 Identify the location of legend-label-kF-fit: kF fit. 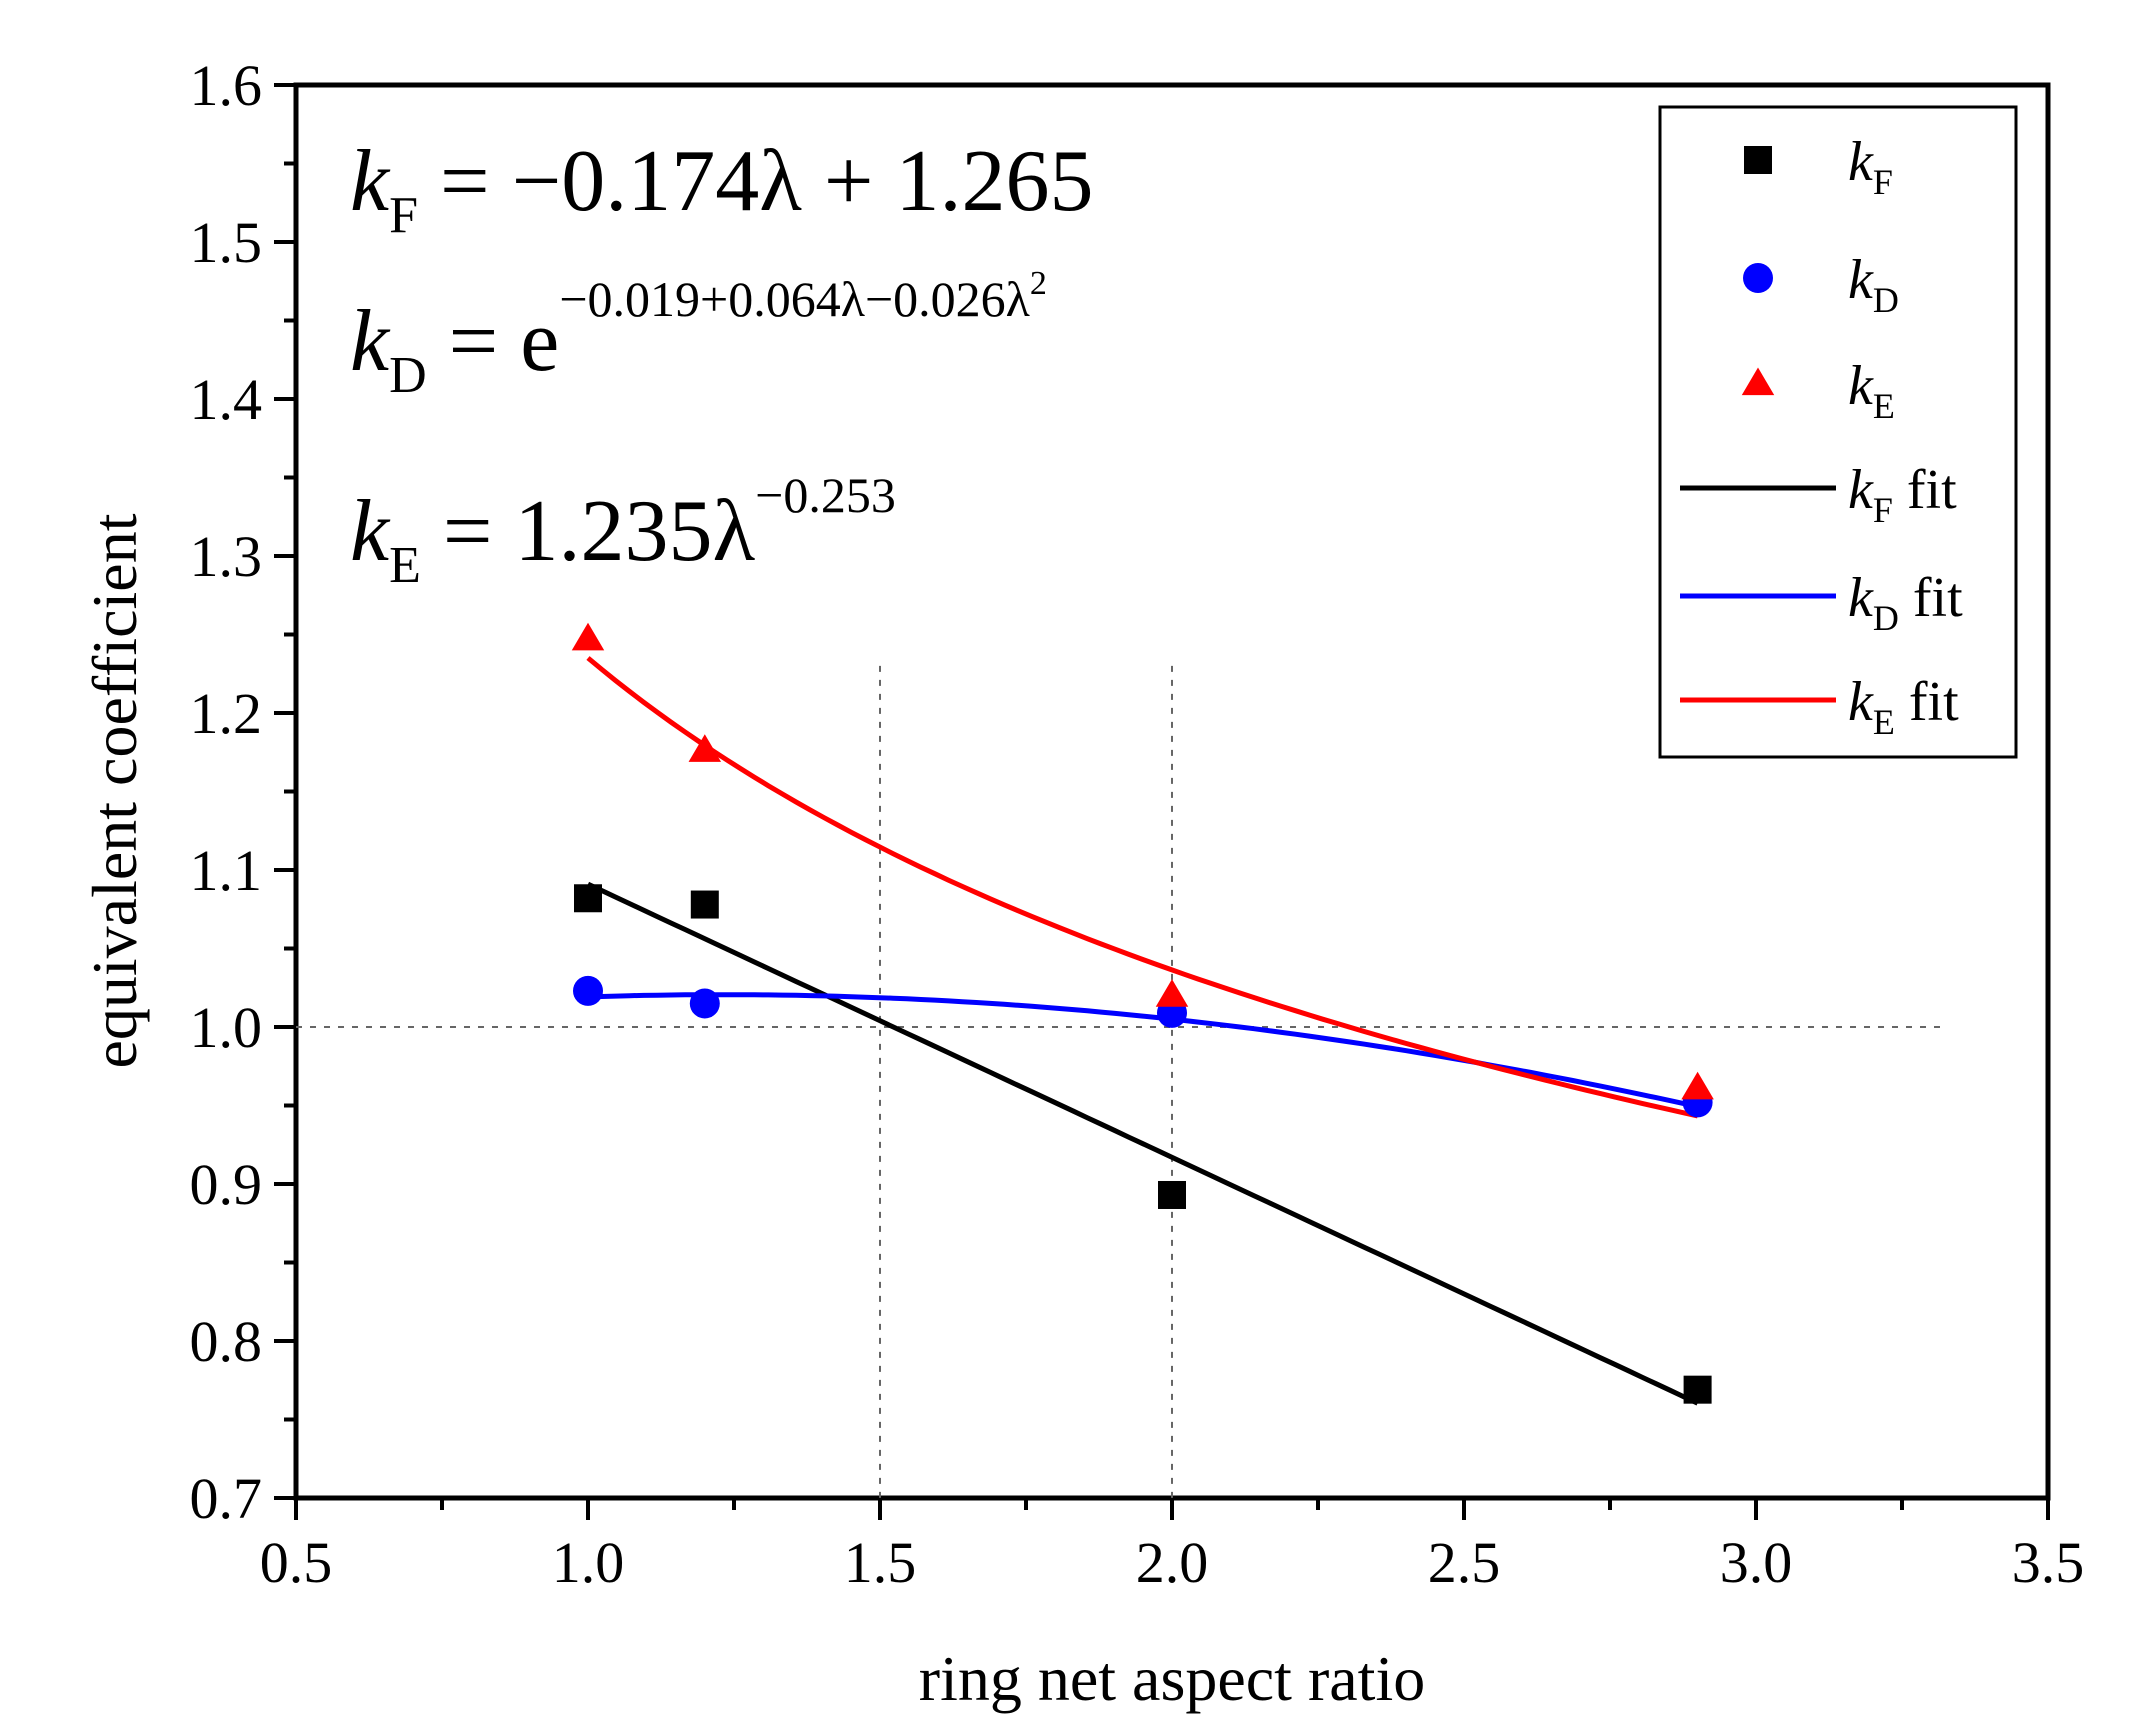
(1902, 494).